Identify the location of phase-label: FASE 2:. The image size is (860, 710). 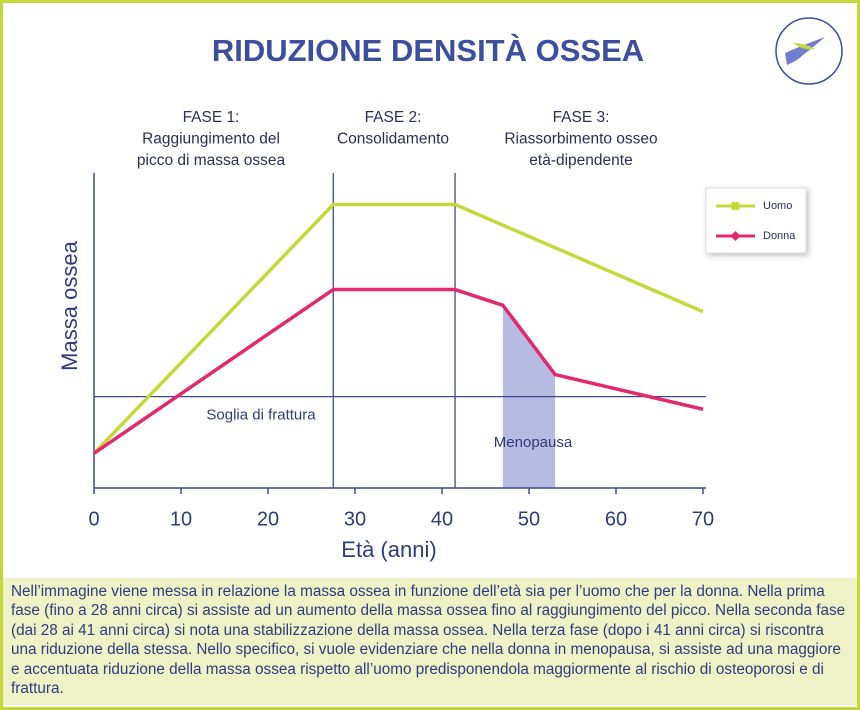
(393, 117).